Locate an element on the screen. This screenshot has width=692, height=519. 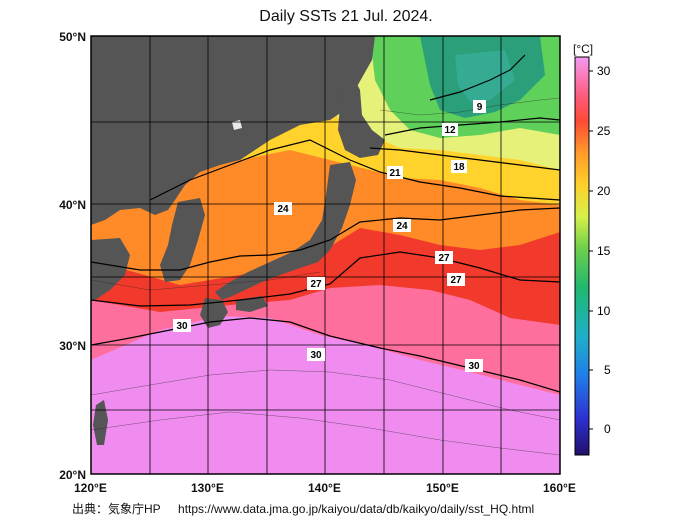
colorbar-tick-0: 0 is located at coordinates (607, 429).